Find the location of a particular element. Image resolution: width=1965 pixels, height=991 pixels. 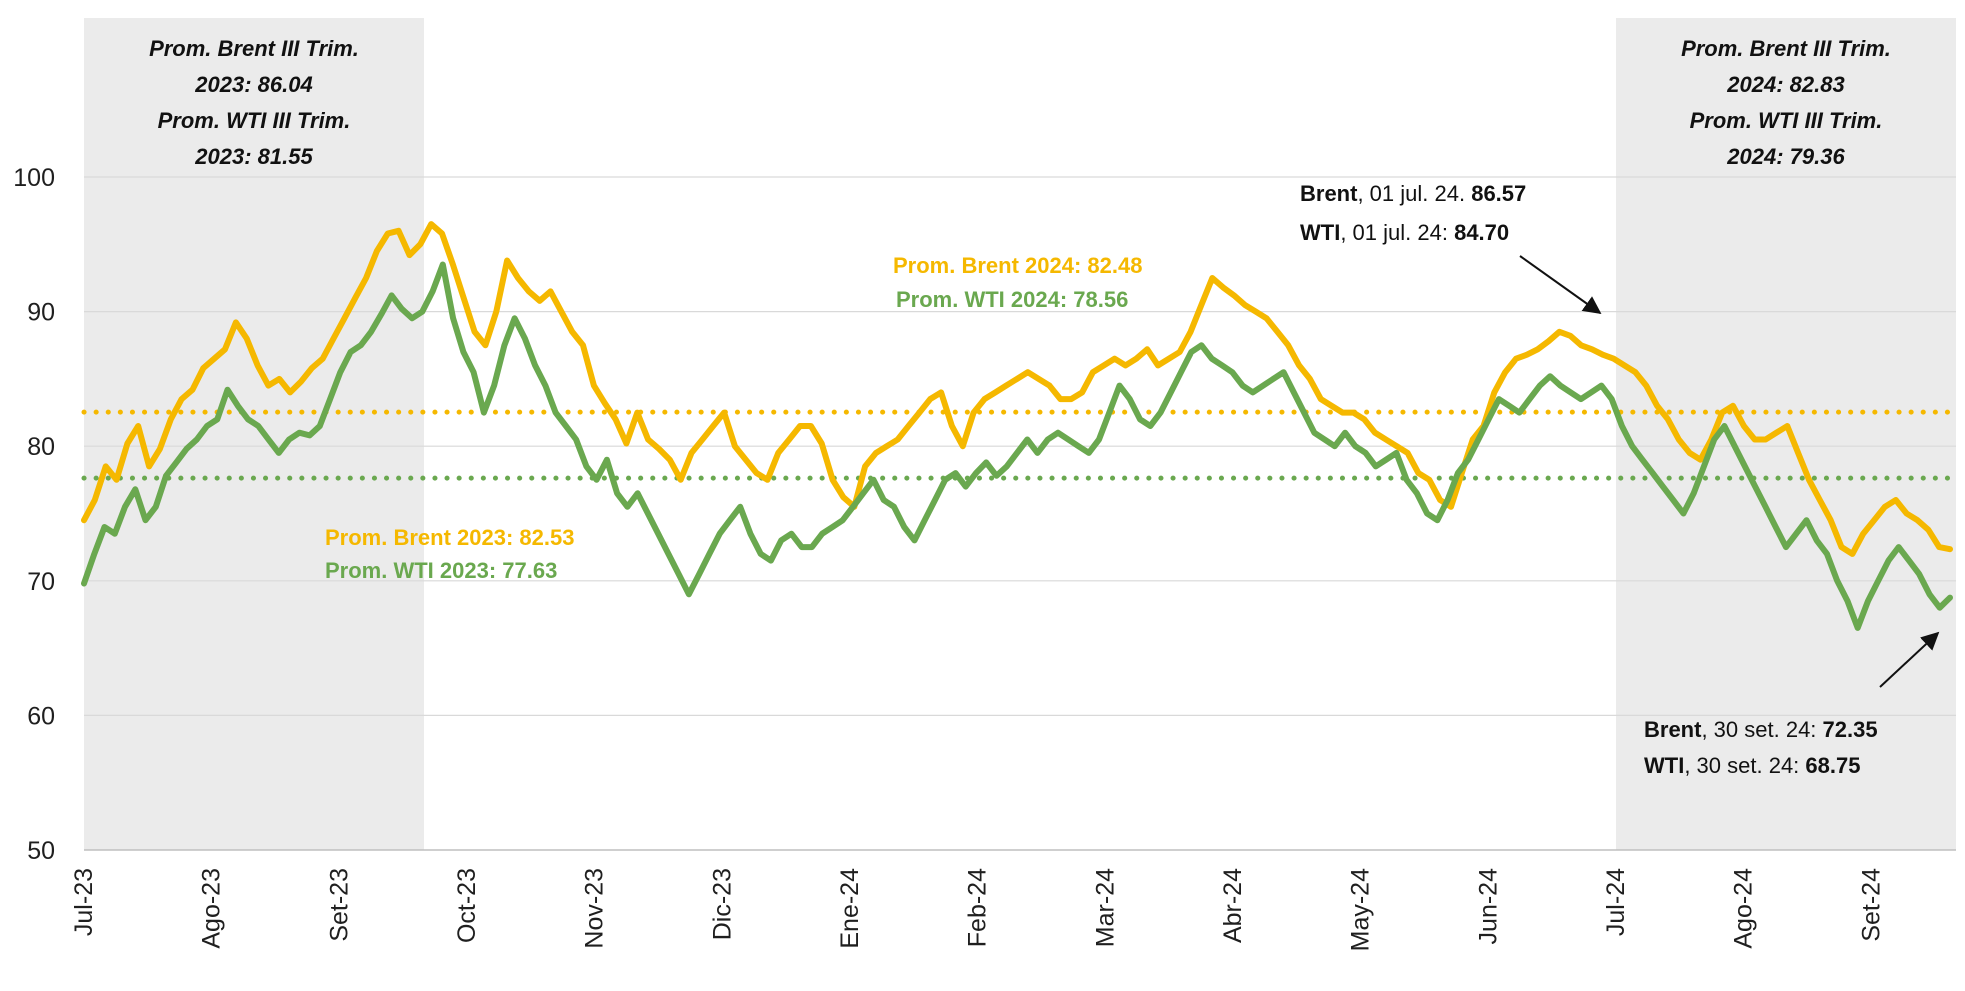

brent-2024-average-label: Prom. Brent 2024: 82.48 is located at coordinates (1017, 265).